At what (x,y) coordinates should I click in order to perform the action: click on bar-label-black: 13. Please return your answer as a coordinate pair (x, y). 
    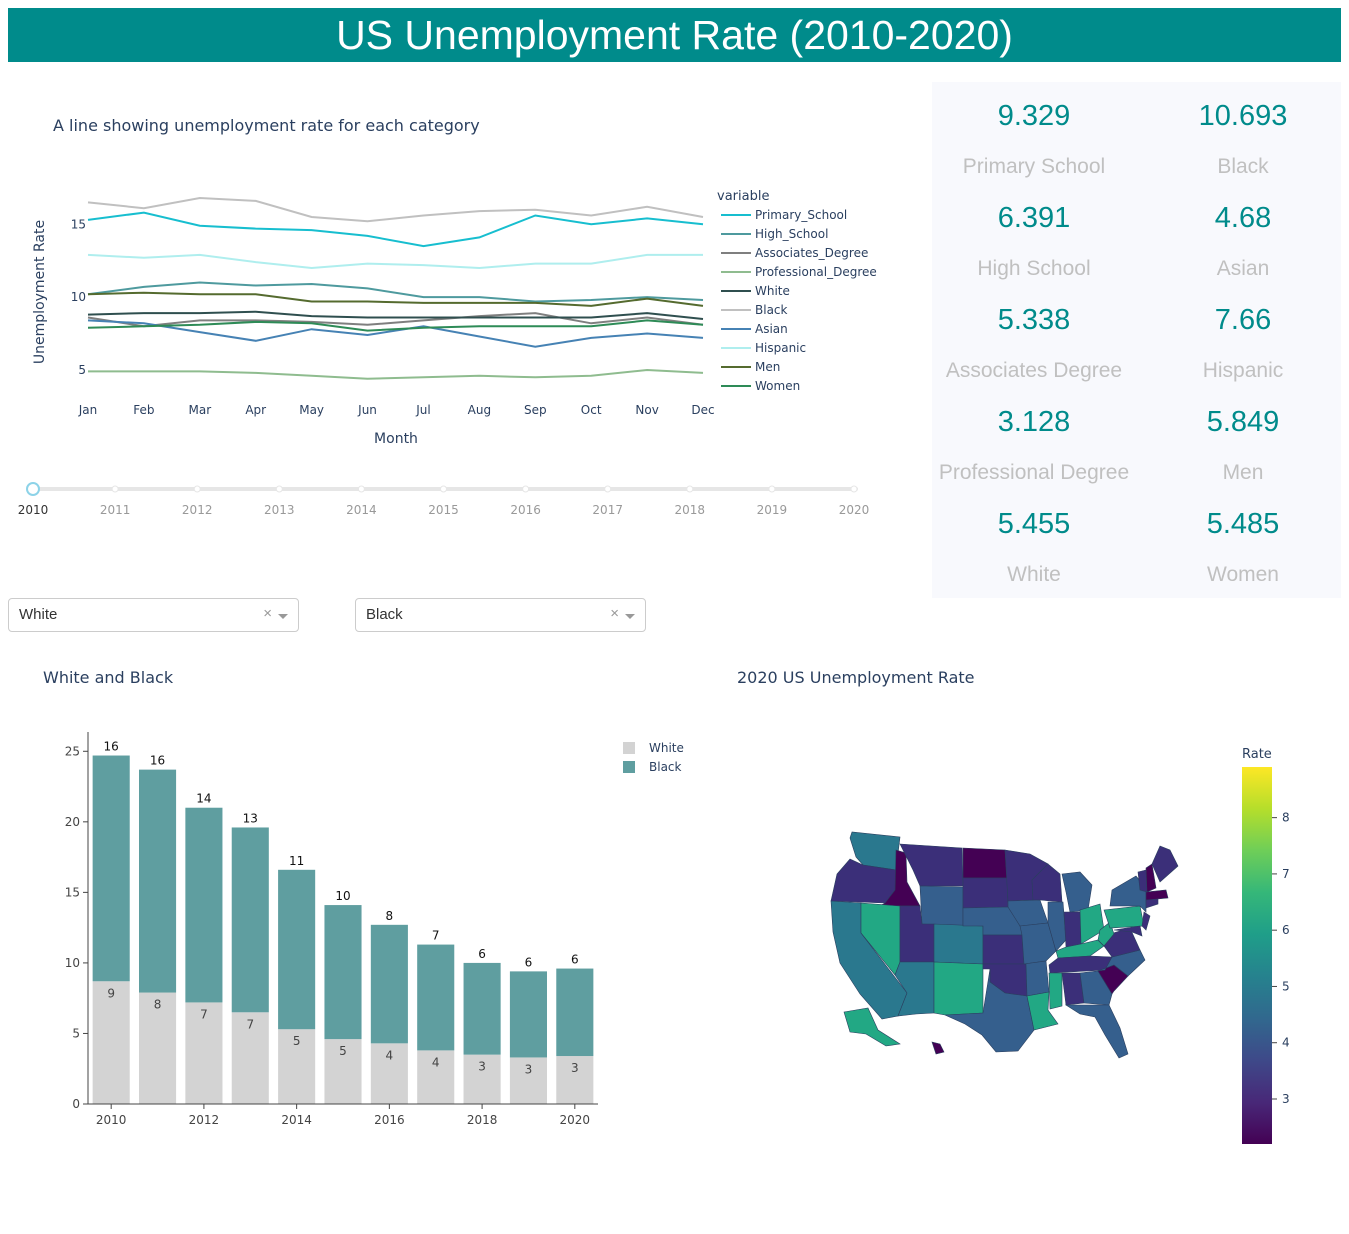
    Looking at the image, I should click on (250, 818).